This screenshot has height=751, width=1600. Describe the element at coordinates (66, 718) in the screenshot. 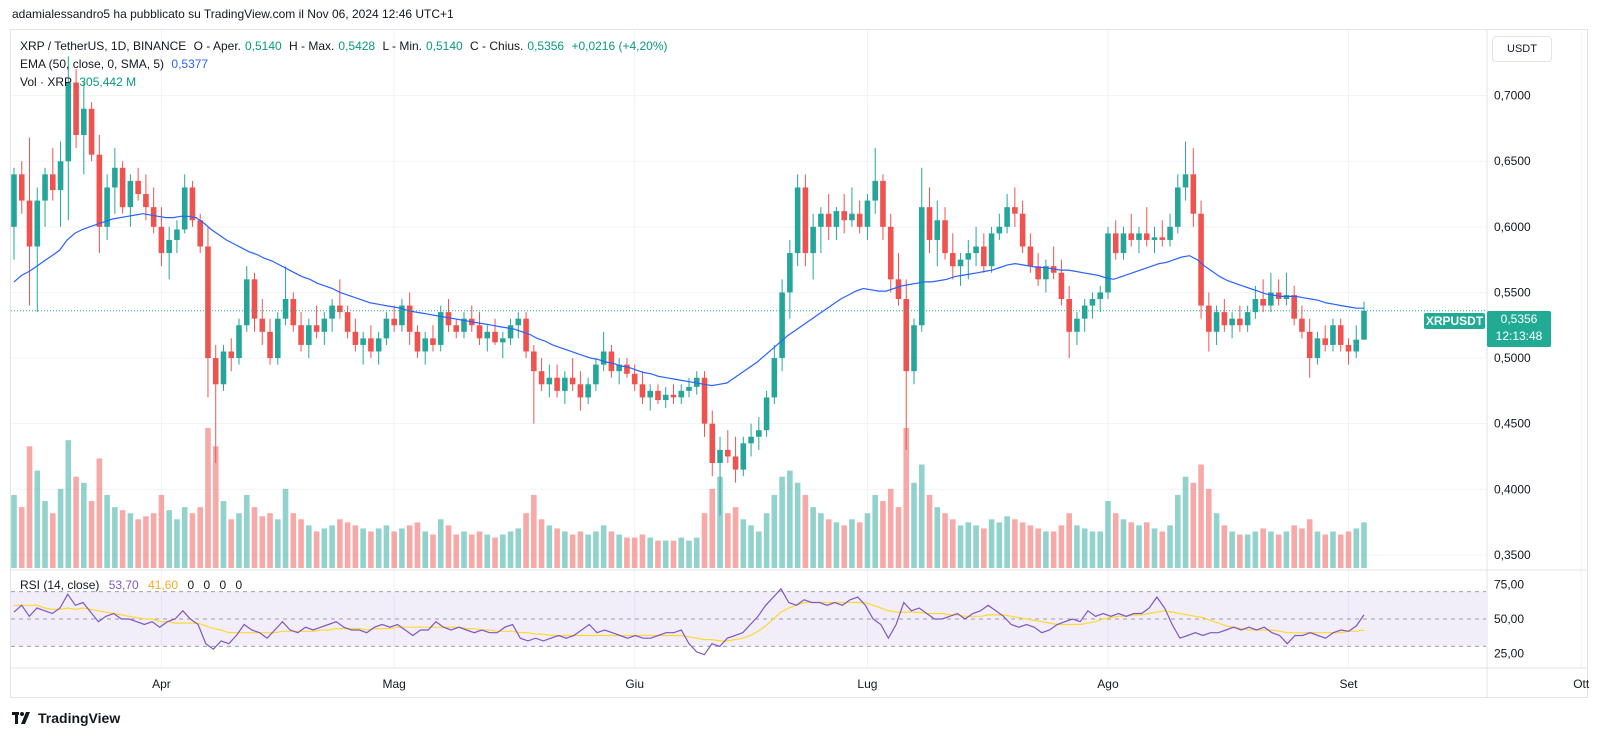

I see `footer: TradingView` at that location.